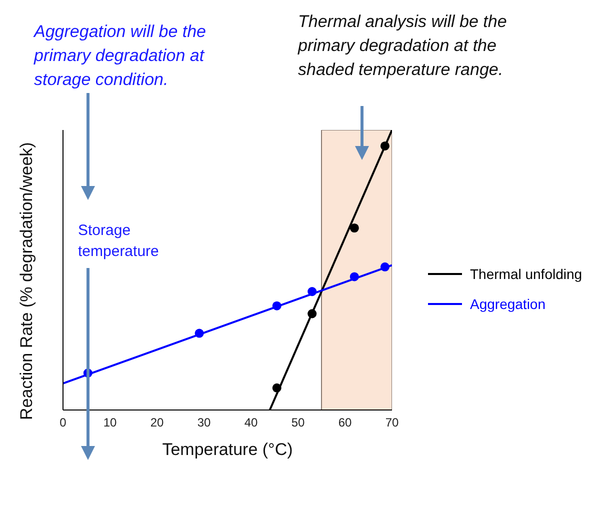  I want to click on x-tick-label: 50, so click(298, 423).